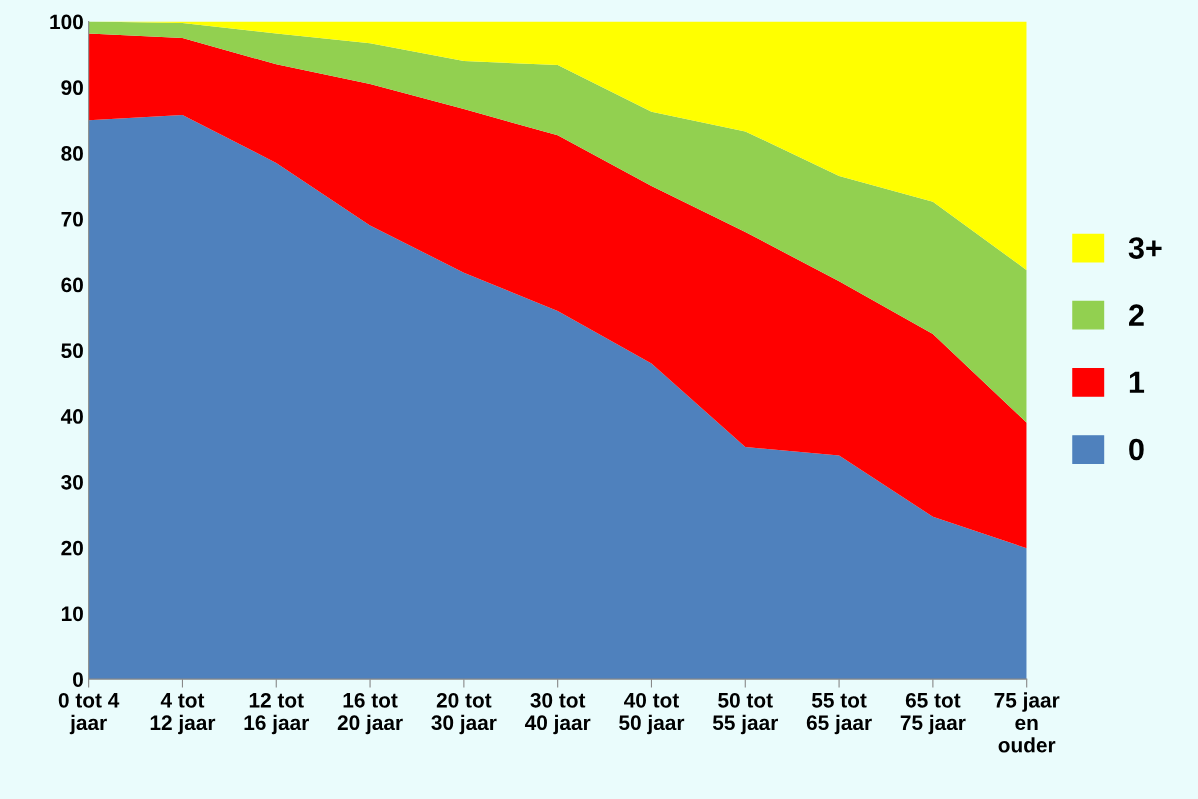 The height and width of the screenshot is (799, 1198). What do you see at coordinates (72, 88) in the screenshot?
I see `y-tick-label: 90` at bounding box center [72, 88].